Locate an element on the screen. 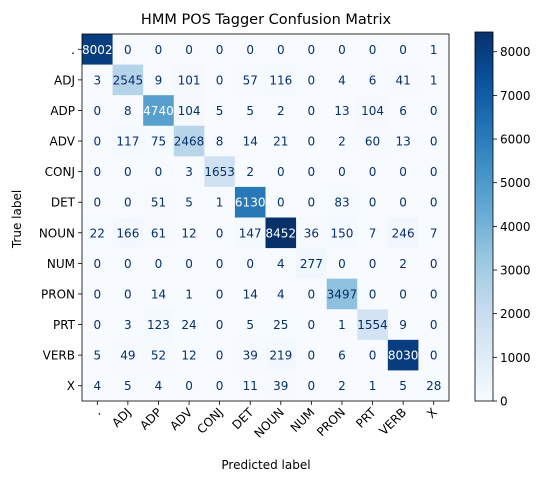 The image size is (548, 480). cell-value-label: 12 is located at coordinates (188, 356).